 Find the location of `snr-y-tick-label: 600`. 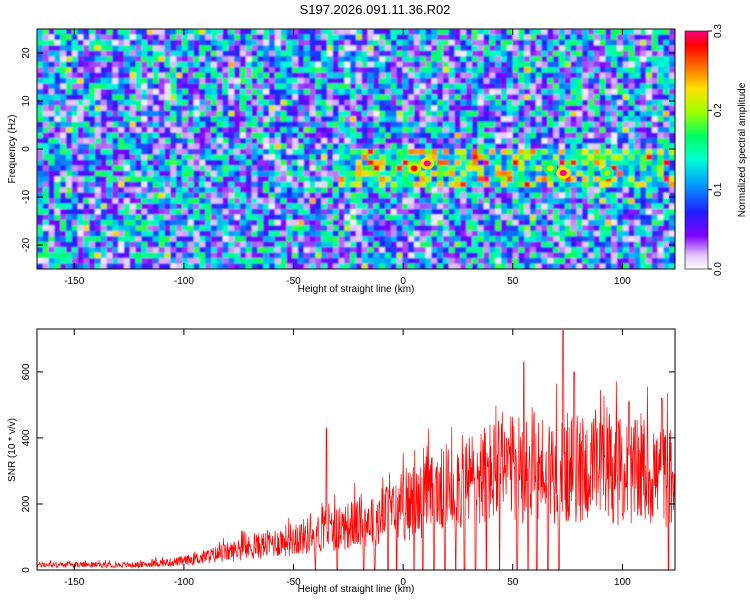

snr-y-tick-label: 600 is located at coordinates (26, 371).